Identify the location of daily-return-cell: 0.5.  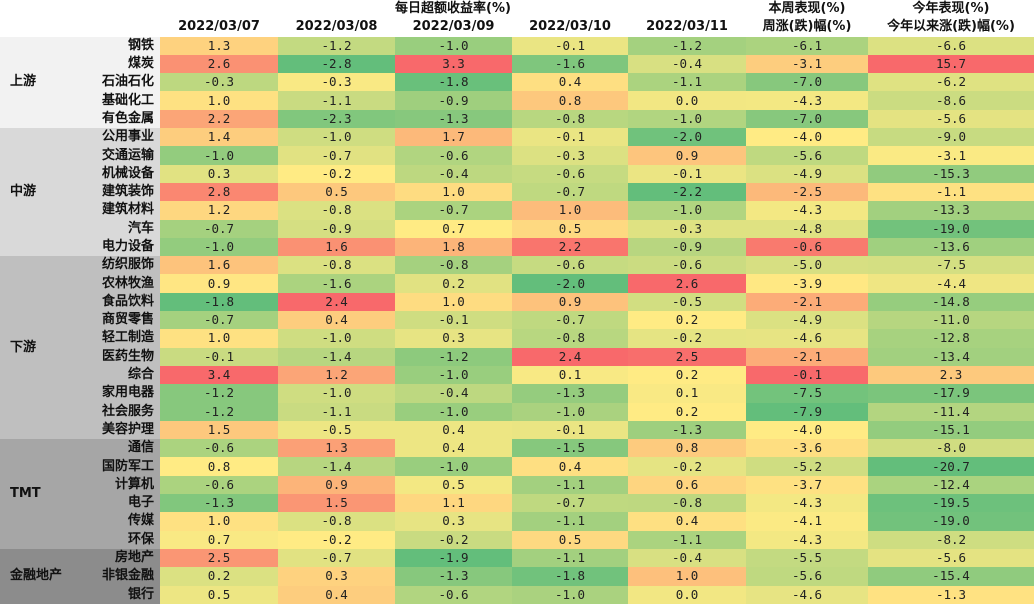
(570, 539).